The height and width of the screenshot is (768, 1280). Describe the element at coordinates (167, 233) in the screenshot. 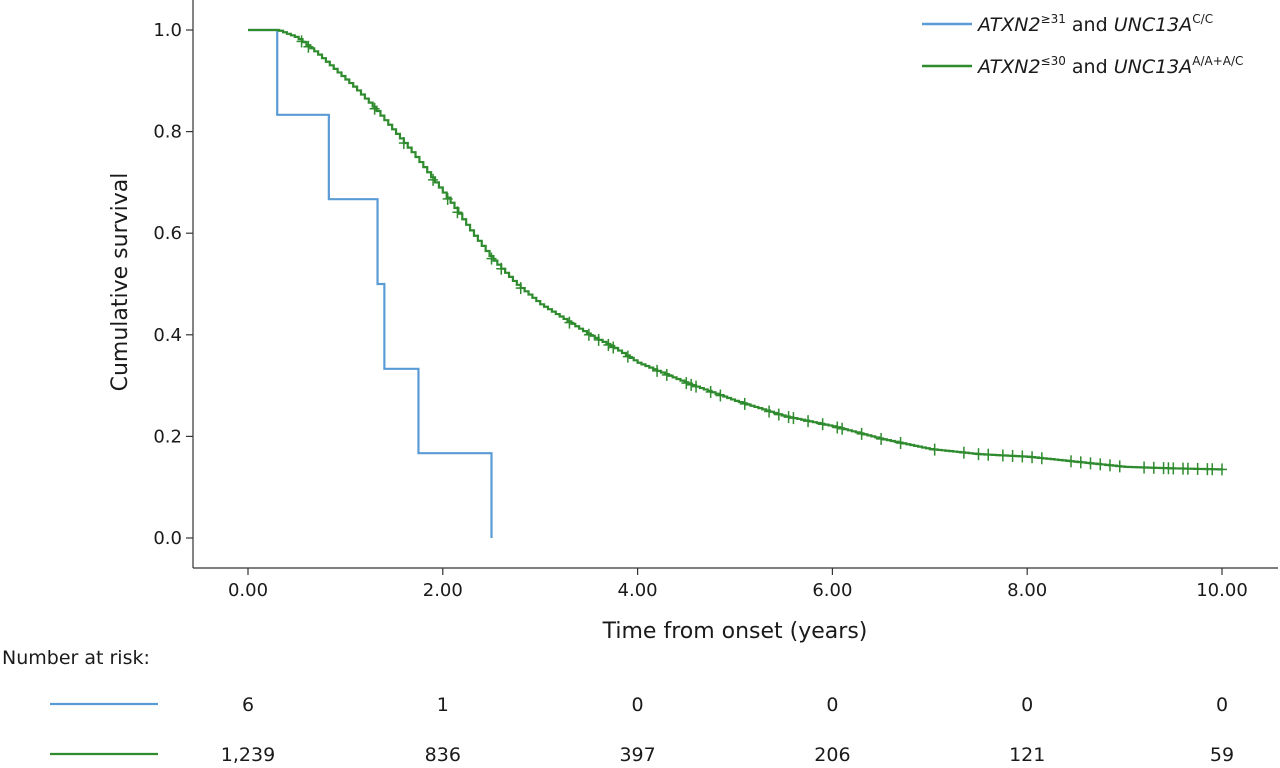

I see `y-tick-label: 0.6` at that location.